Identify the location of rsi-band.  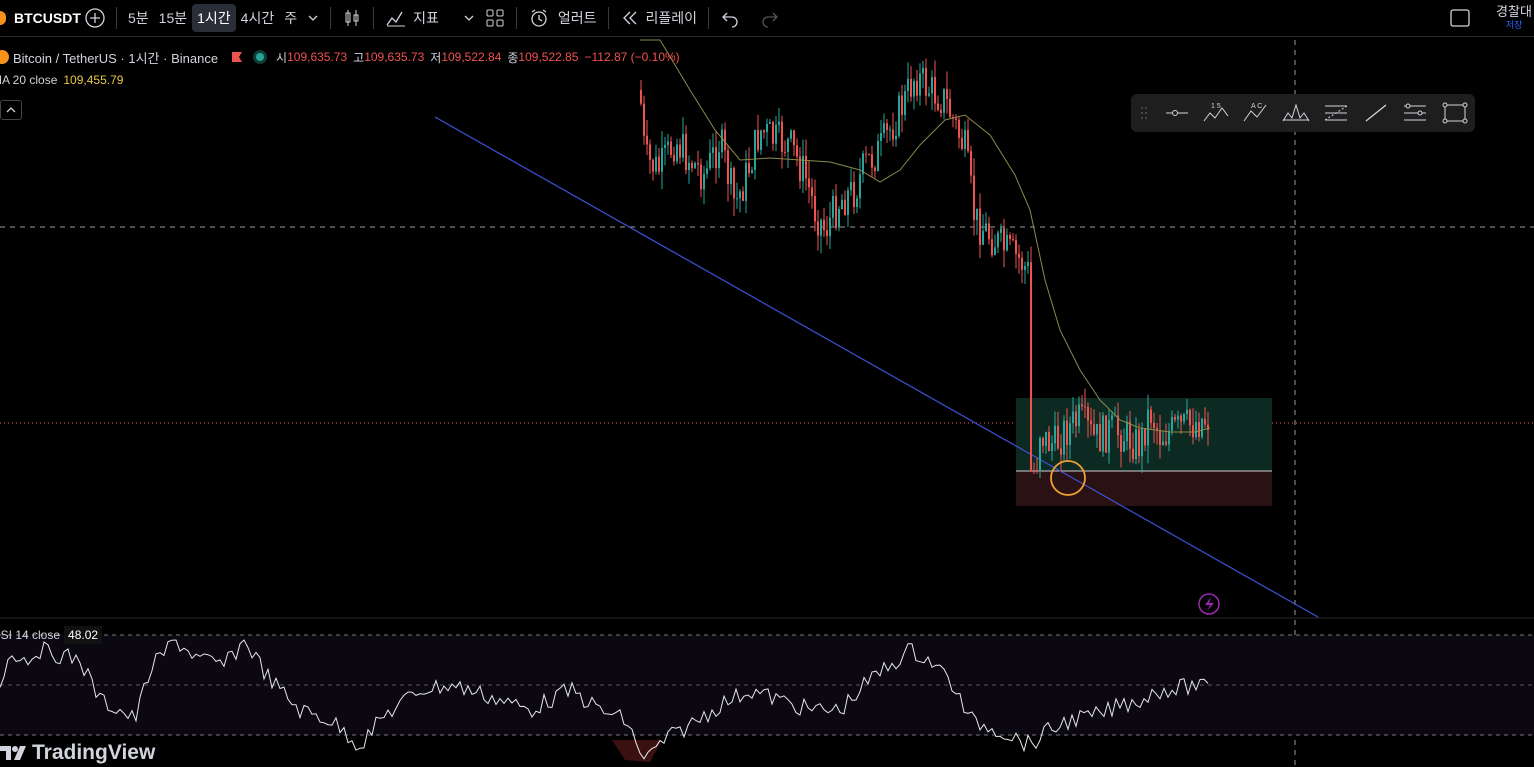
(767, 685).